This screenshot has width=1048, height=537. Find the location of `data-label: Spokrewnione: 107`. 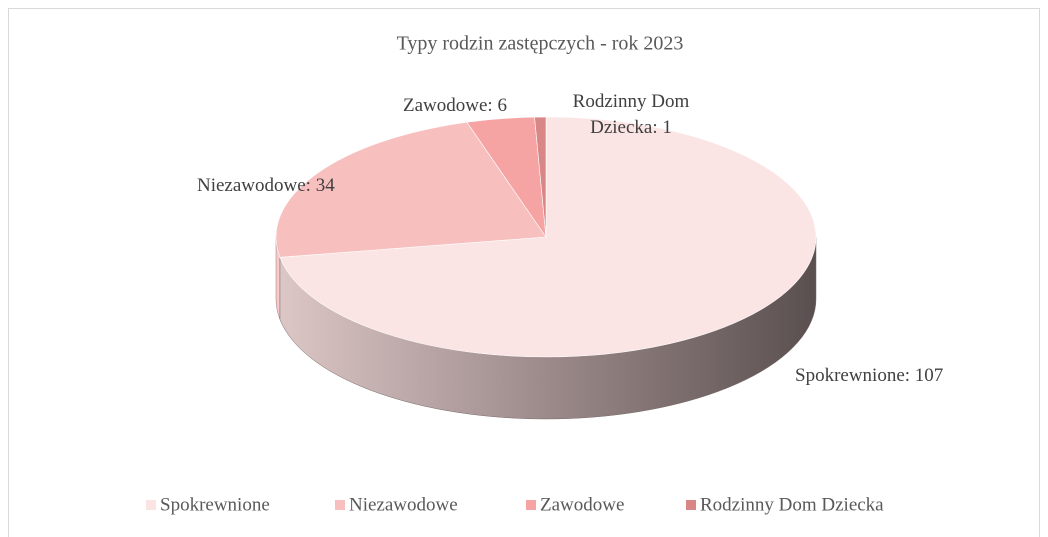

data-label: Spokrewnione: 107 is located at coordinates (869, 375).